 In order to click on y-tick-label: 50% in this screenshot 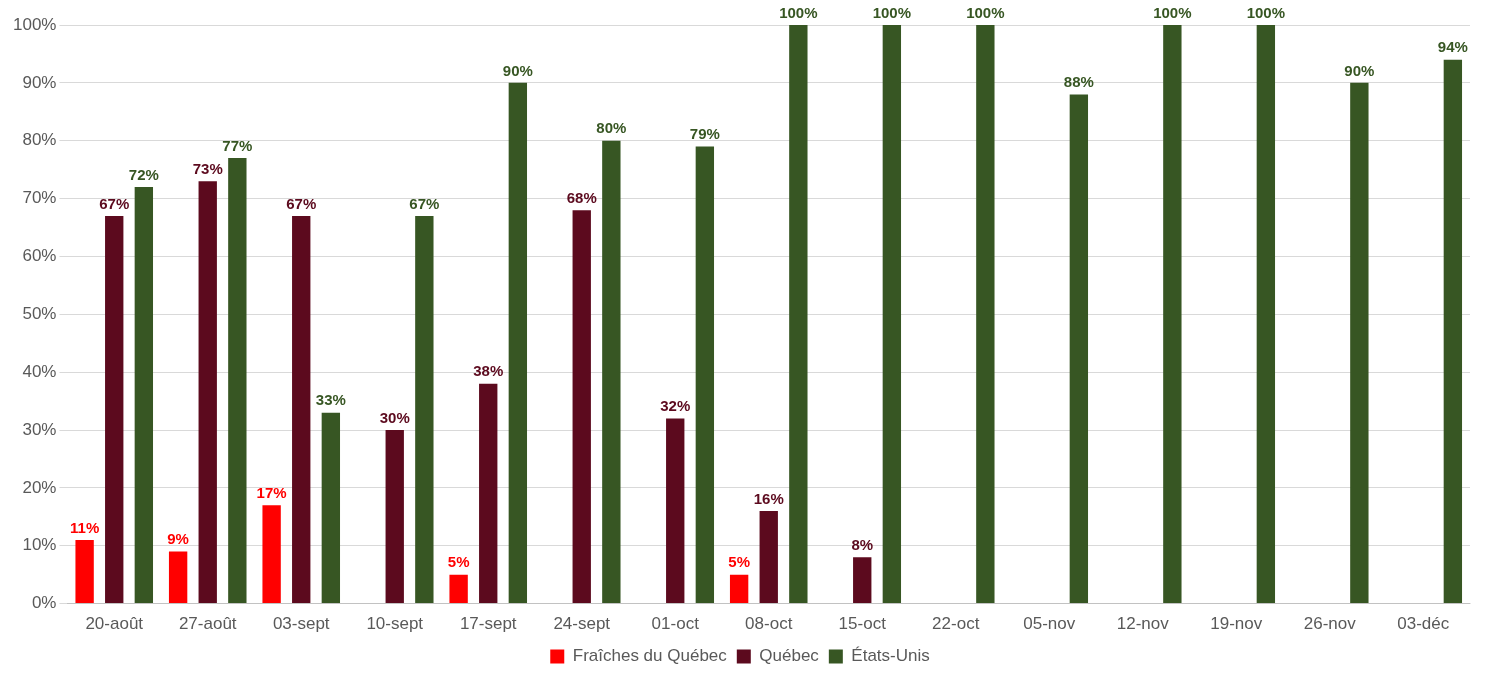, I will do `click(39, 313)`.